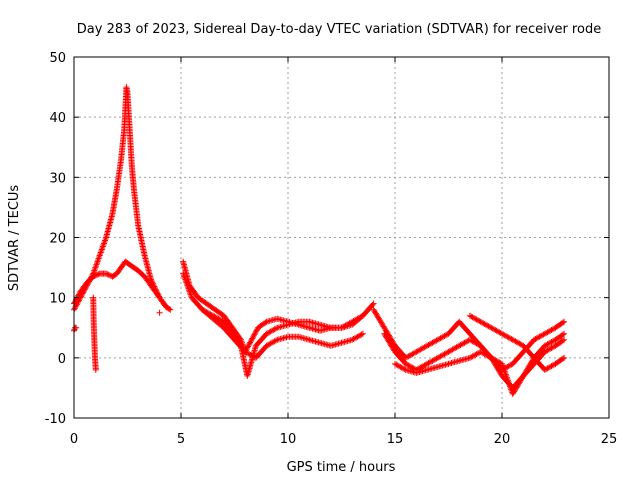  Describe the element at coordinates (181, 439) in the screenshot. I see `x-tick-label: 5` at that location.